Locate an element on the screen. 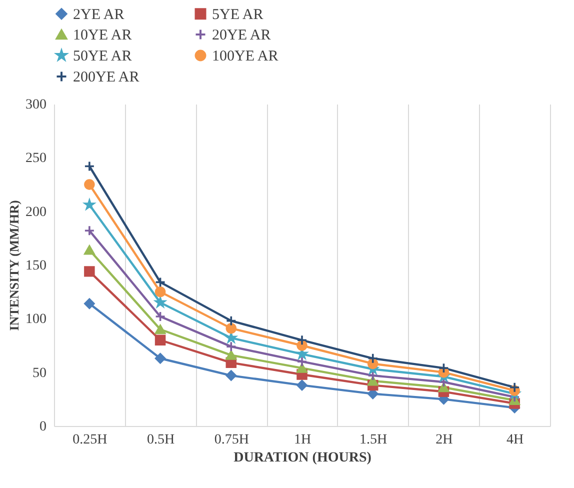  legend-label: 5YE AR is located at coordinates (238, 14).